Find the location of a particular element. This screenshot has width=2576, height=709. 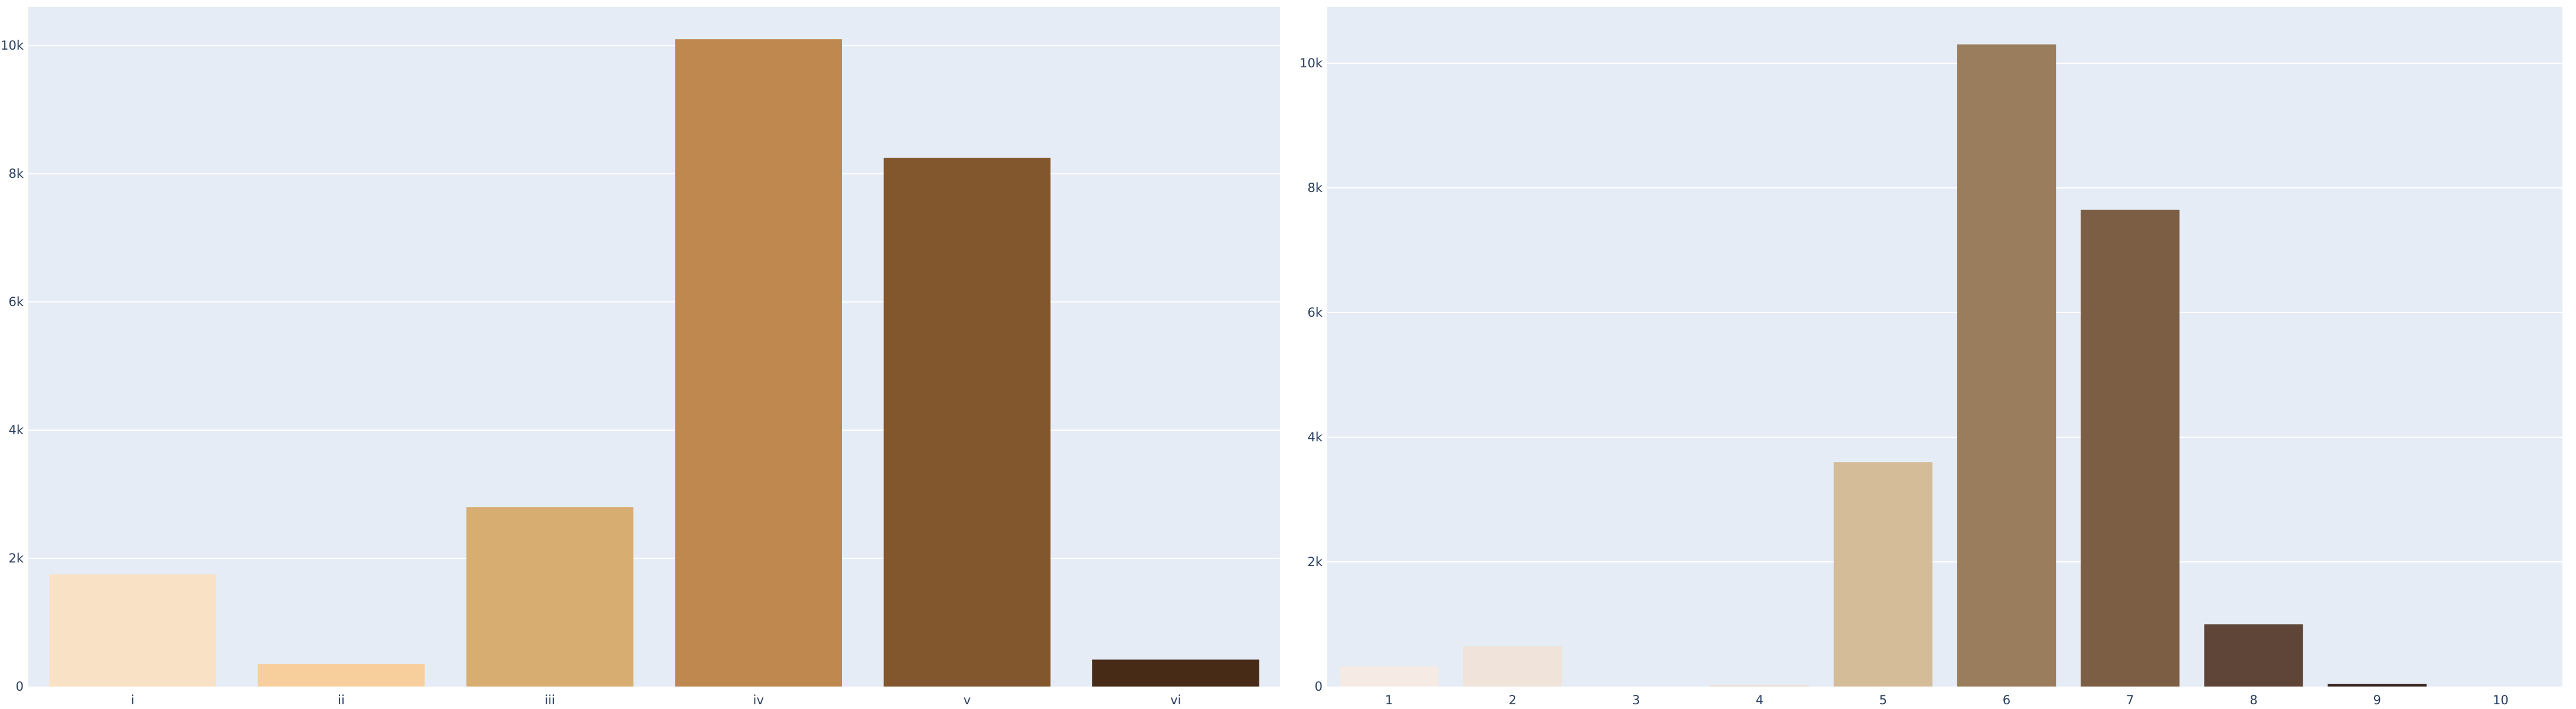

bar-vi is located at coordinates (1175, 673).